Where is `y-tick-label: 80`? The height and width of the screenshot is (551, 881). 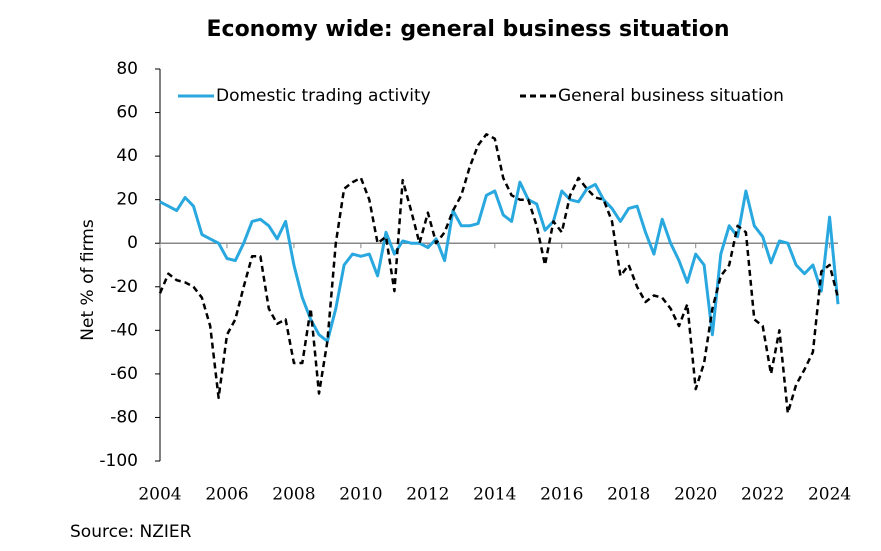 y-tick-label: 80 is located at coordinates (127, 69).